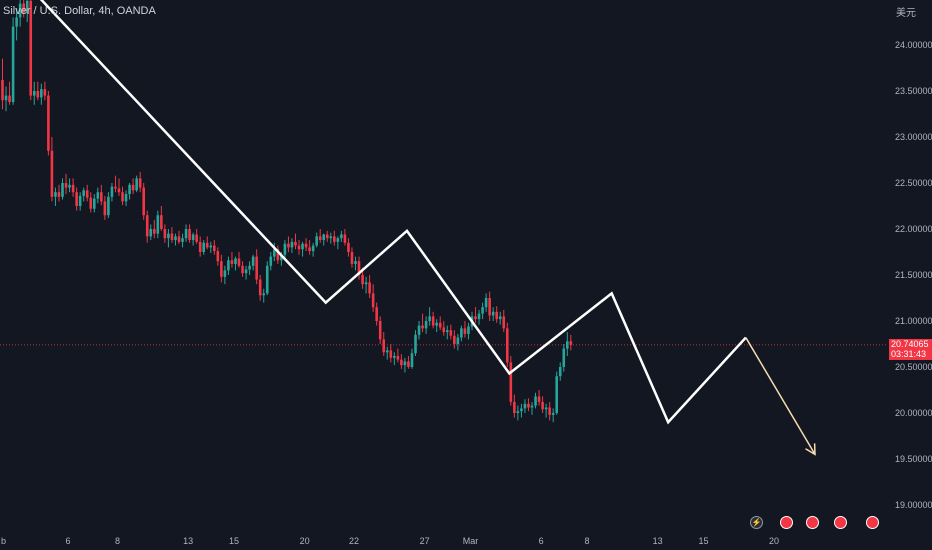 The height and width of the screenshot is (550, 932). What do you see at coordinates (913, 91) in the screenshot?
I see `y-tick-label: 23.50000` at bounding box center [913, 91].